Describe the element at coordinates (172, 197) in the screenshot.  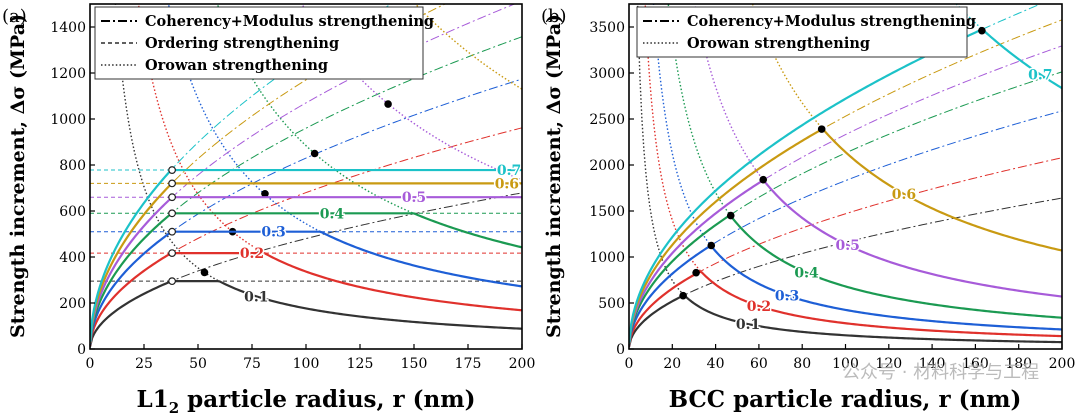
I see `transition-marker-0.5` at that location.